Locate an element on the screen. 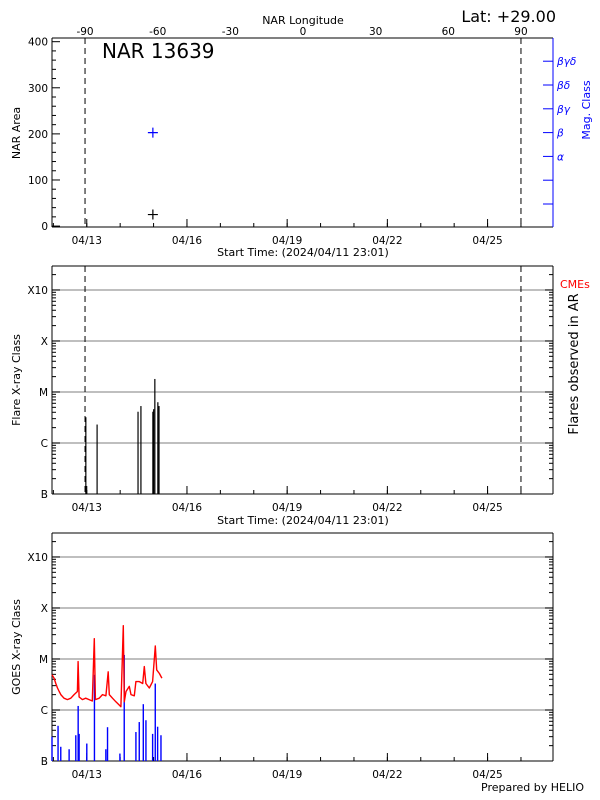 The width and height of the screenshot is (600, 800). cme-label: CMEs is located at coordinates (575, 284).